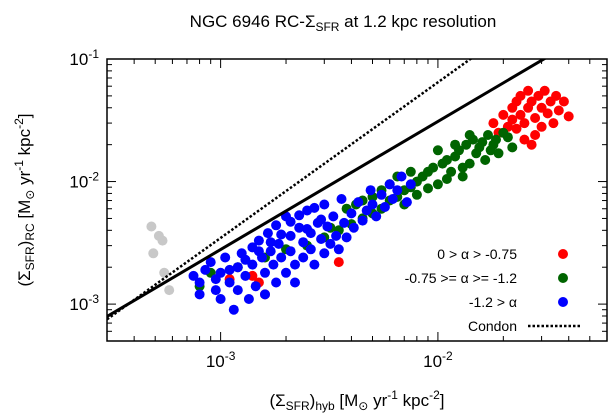  Describe the element at coordinates (524, 326) in the screenshot. I see `legend-entry-3: Condon` at that location.